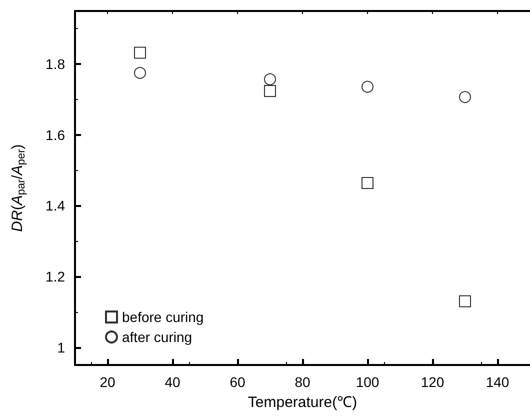  Describe the element at coordinates (303, 402) in the screenshot. I see `x-axis-title: Temperature(℃)` at that location.